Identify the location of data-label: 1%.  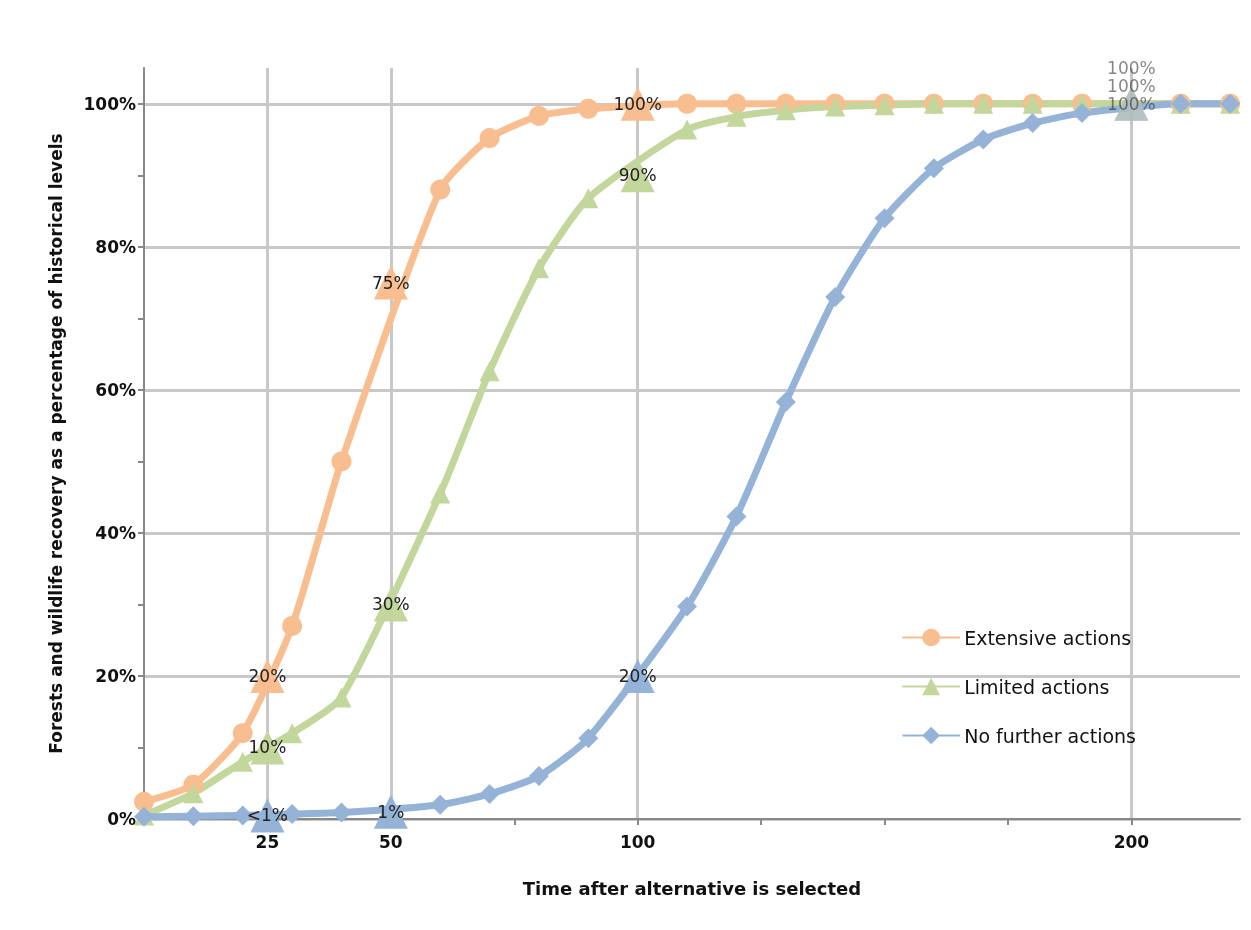
(391, 811).